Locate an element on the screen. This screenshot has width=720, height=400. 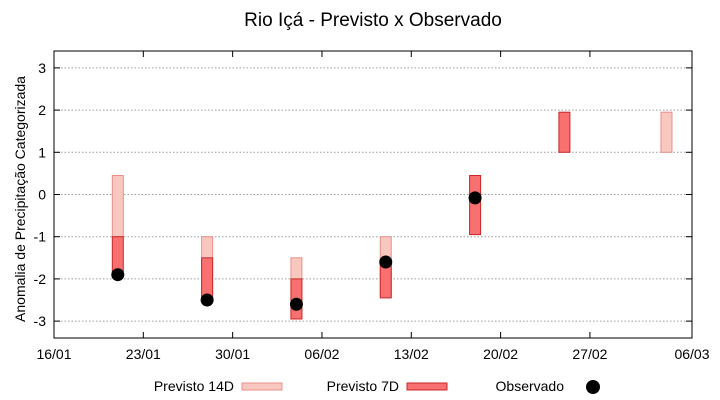
x-tick-label: 13/02 is located at coordinates (411, 354).